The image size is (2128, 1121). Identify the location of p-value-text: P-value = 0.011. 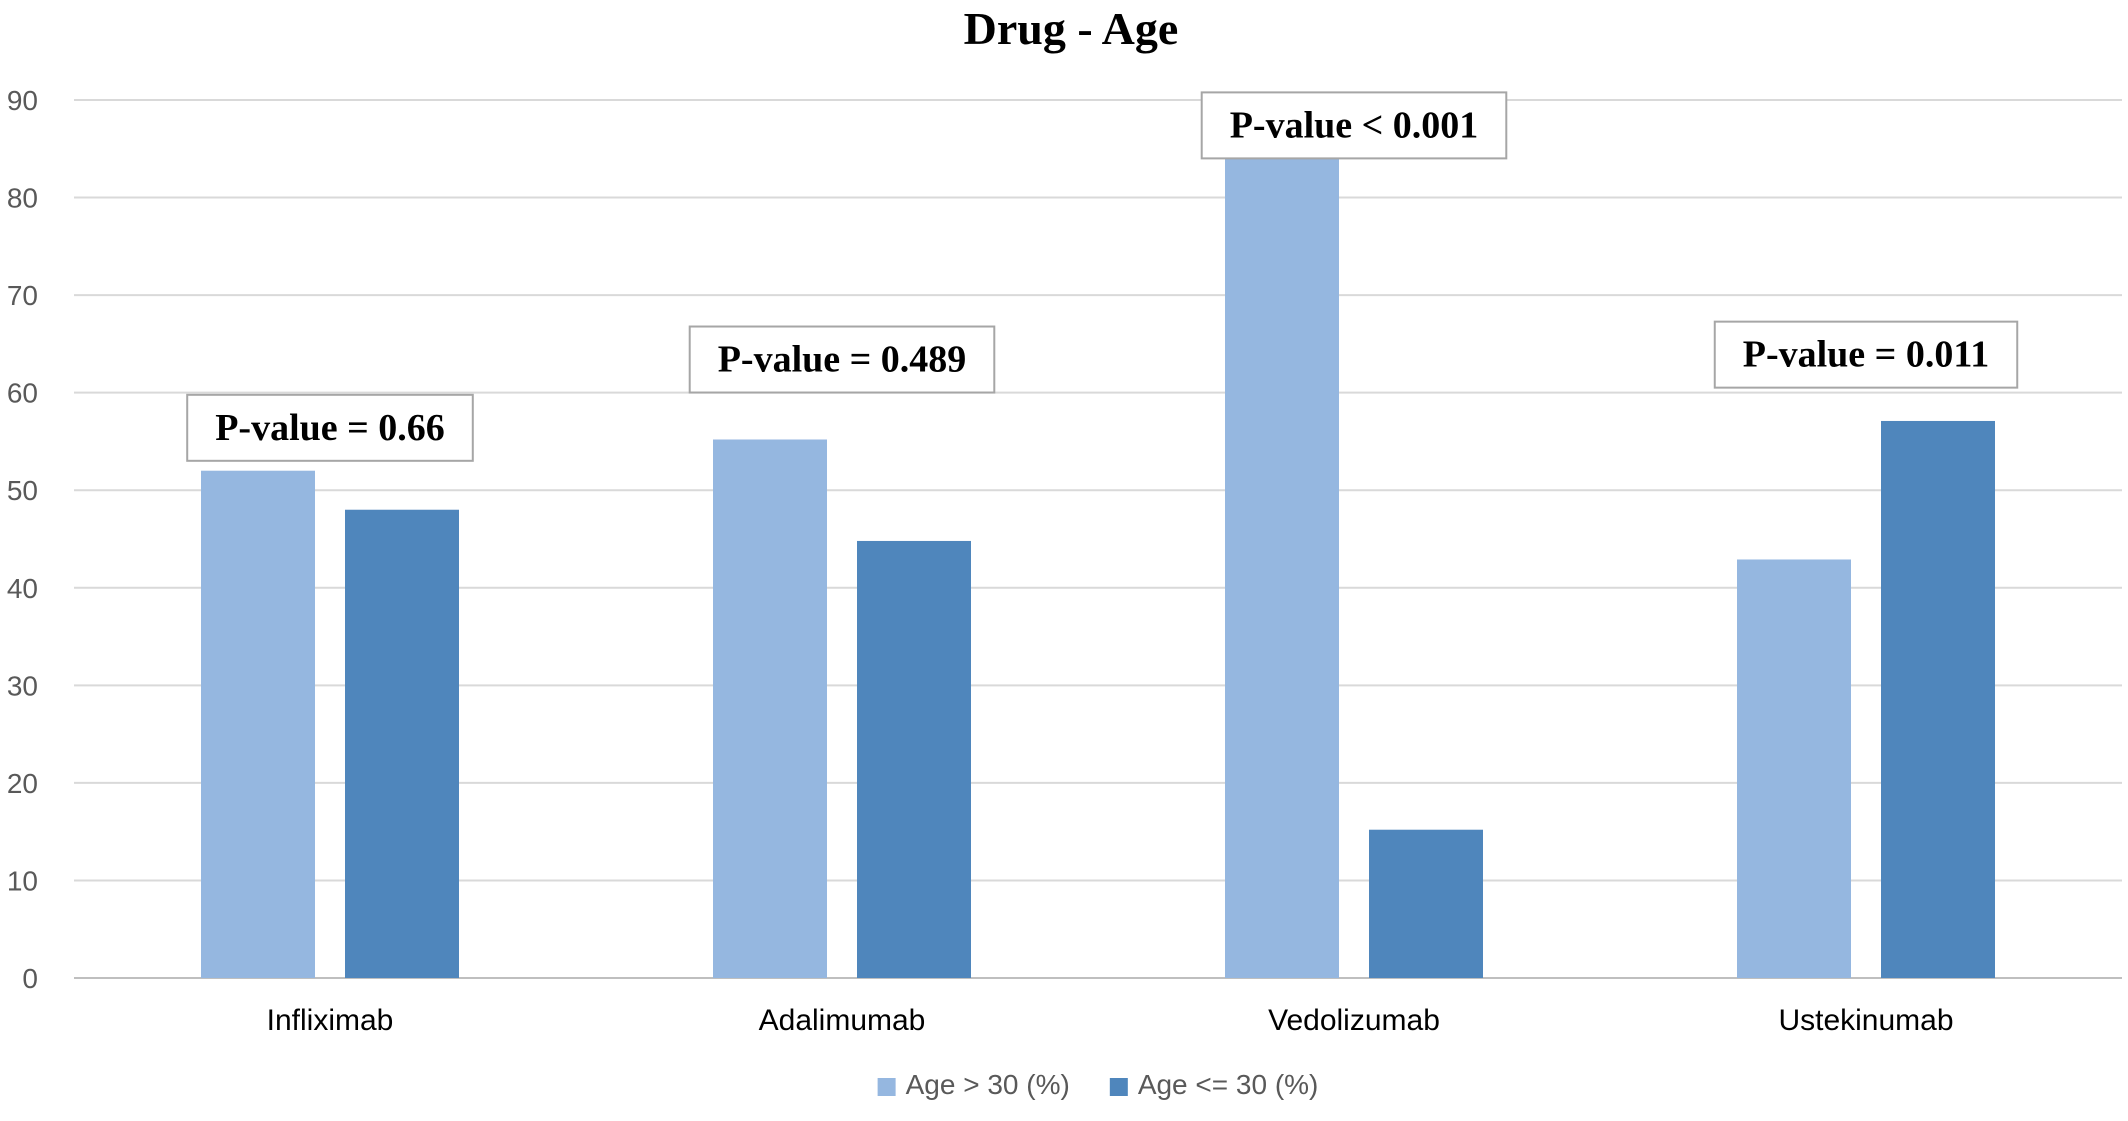
(1866, 355).